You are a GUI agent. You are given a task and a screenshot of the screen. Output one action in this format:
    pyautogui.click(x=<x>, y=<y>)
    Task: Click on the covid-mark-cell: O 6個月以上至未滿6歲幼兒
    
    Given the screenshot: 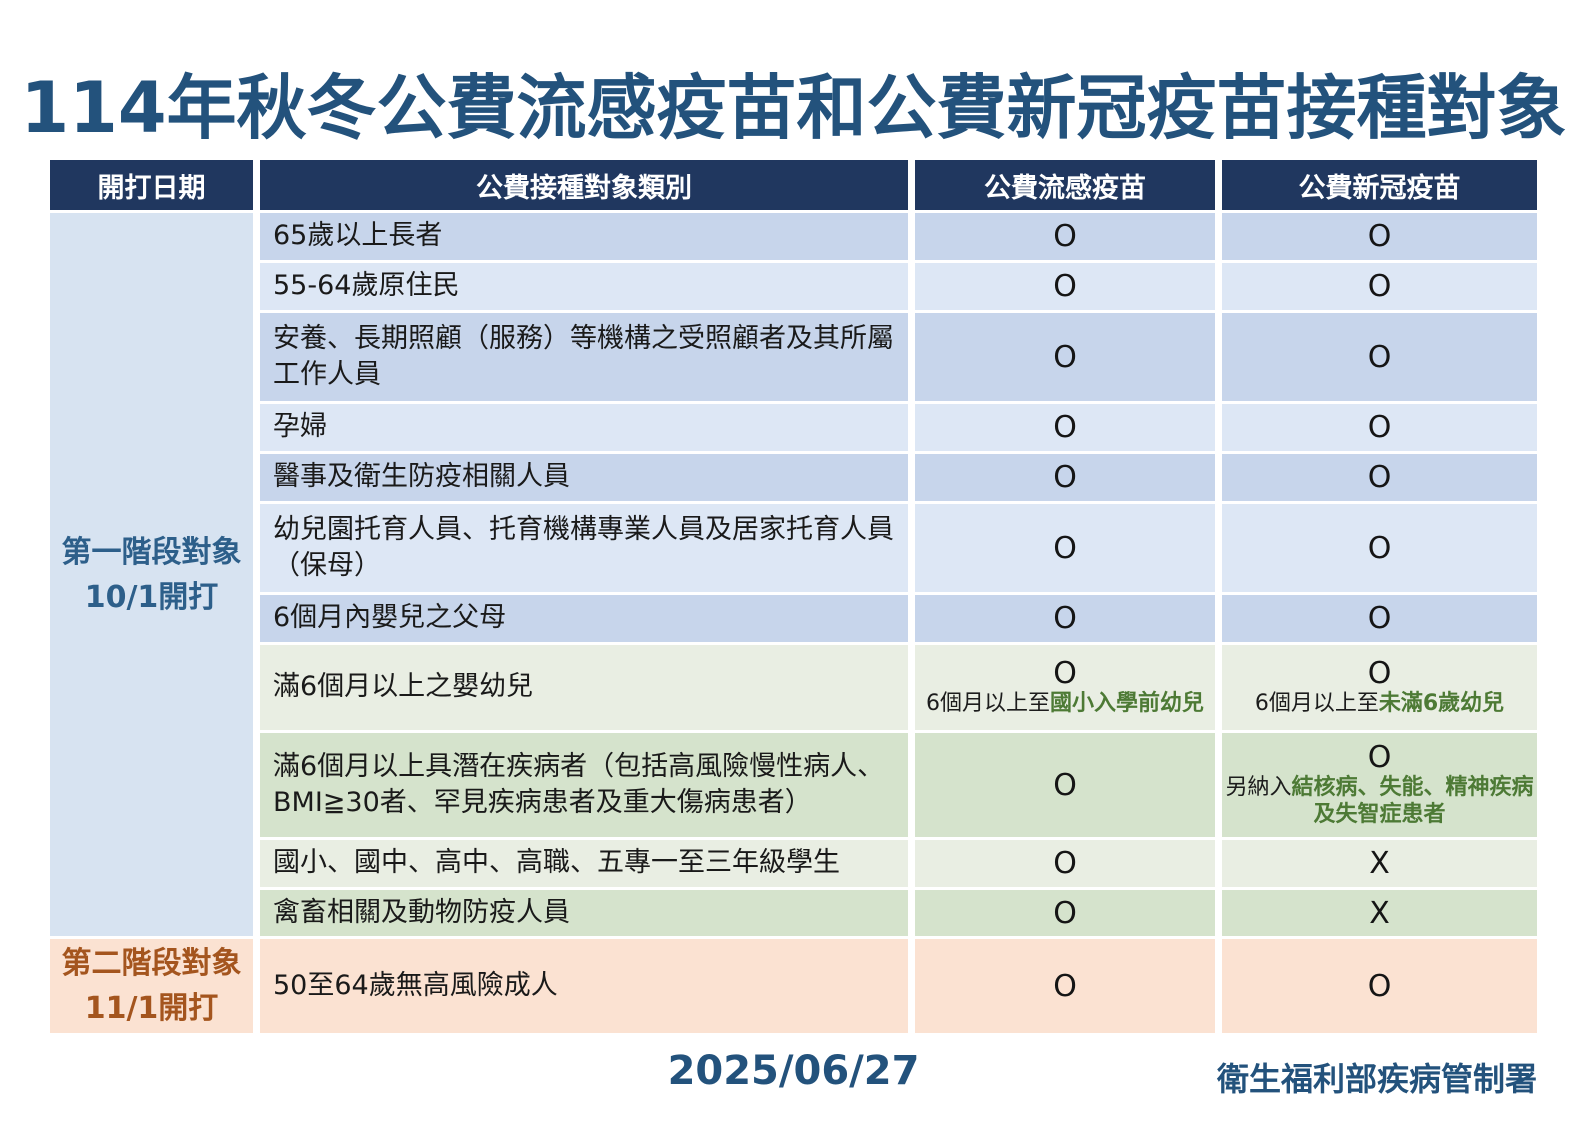 What is the action you would take?
    pyautogui.click(x=1379, y=687)
    